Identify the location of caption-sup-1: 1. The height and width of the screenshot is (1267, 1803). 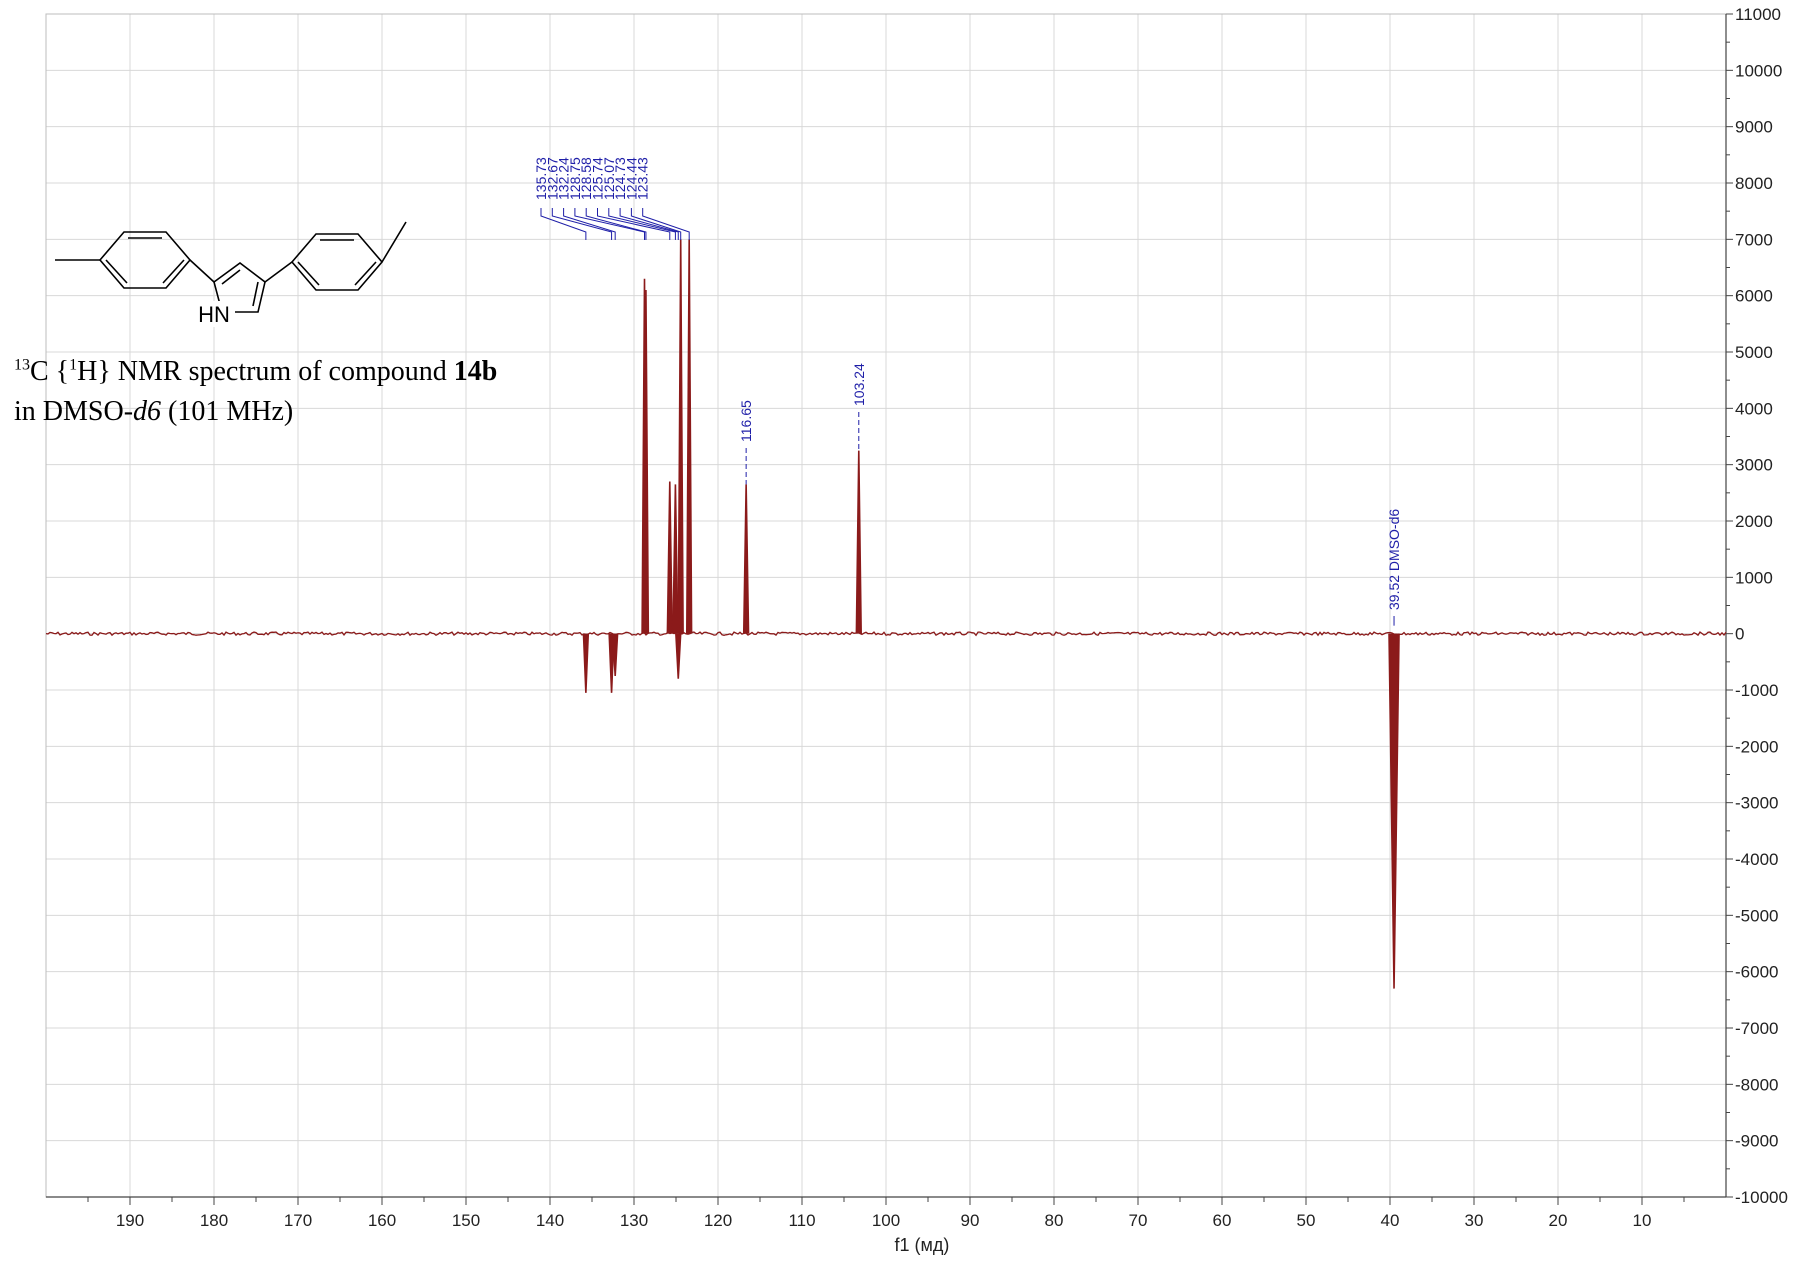
(73, 365).